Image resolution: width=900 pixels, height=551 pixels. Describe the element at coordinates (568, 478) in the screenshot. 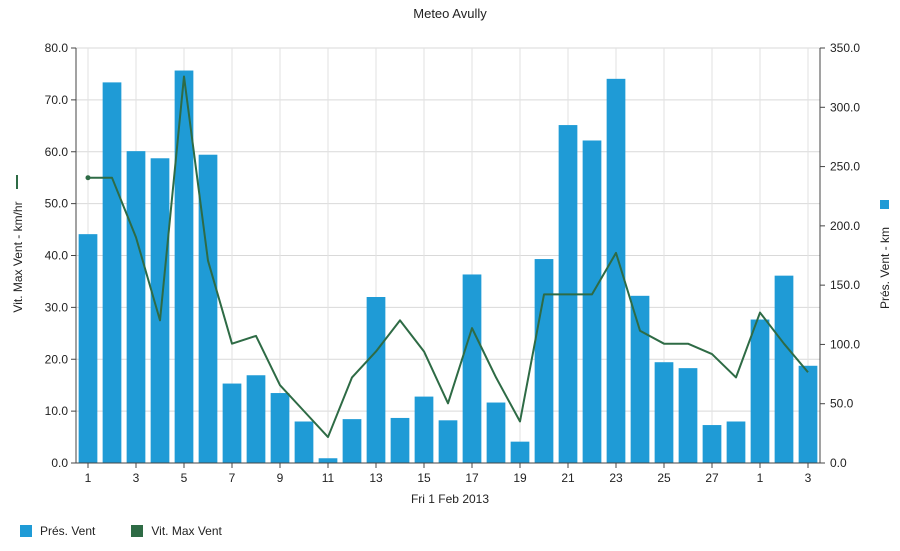

I see `x-tick-label: 21` at that location.